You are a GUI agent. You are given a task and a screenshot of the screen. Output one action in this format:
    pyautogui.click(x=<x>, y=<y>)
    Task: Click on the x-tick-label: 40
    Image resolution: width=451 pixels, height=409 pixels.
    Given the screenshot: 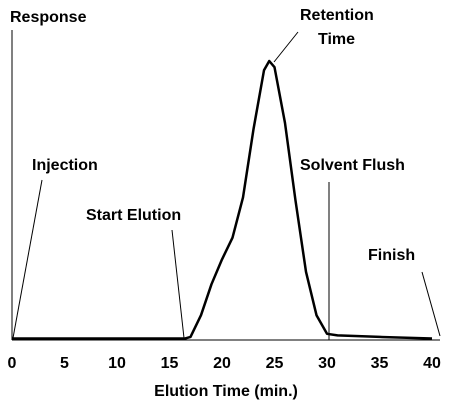 What is the action you would take?
    pyautogui.click(x=432, y=363)
    